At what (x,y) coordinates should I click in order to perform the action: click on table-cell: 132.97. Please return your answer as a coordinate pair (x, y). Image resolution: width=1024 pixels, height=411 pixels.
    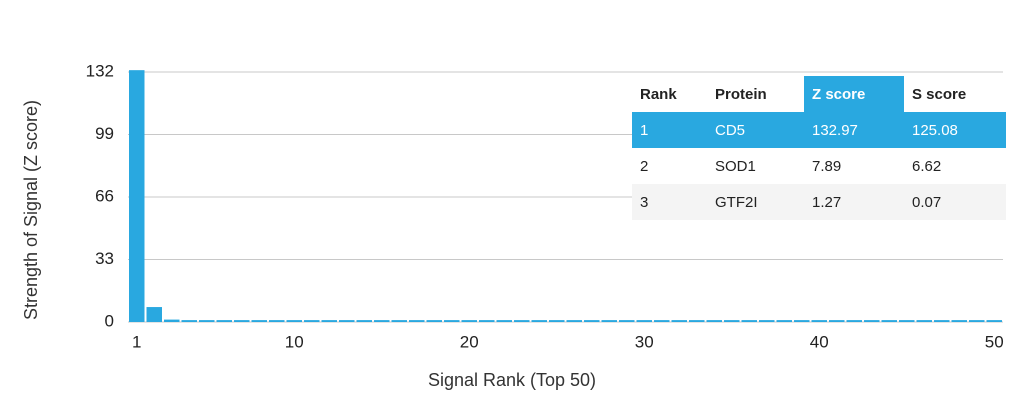
    Looking at the image, I should click on (835, 130).